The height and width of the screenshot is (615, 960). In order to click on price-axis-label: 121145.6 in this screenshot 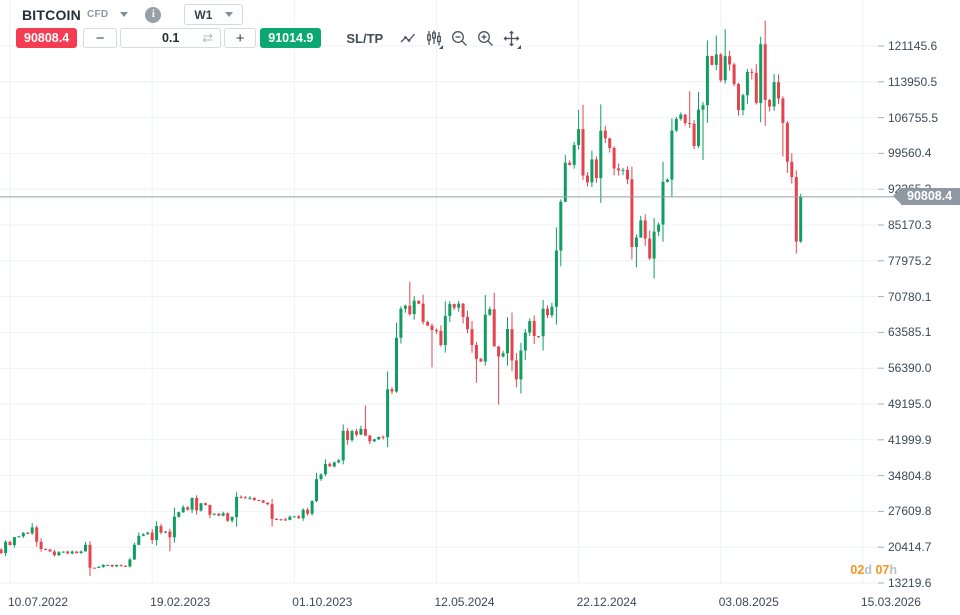, I will do `click(913, 46)`.